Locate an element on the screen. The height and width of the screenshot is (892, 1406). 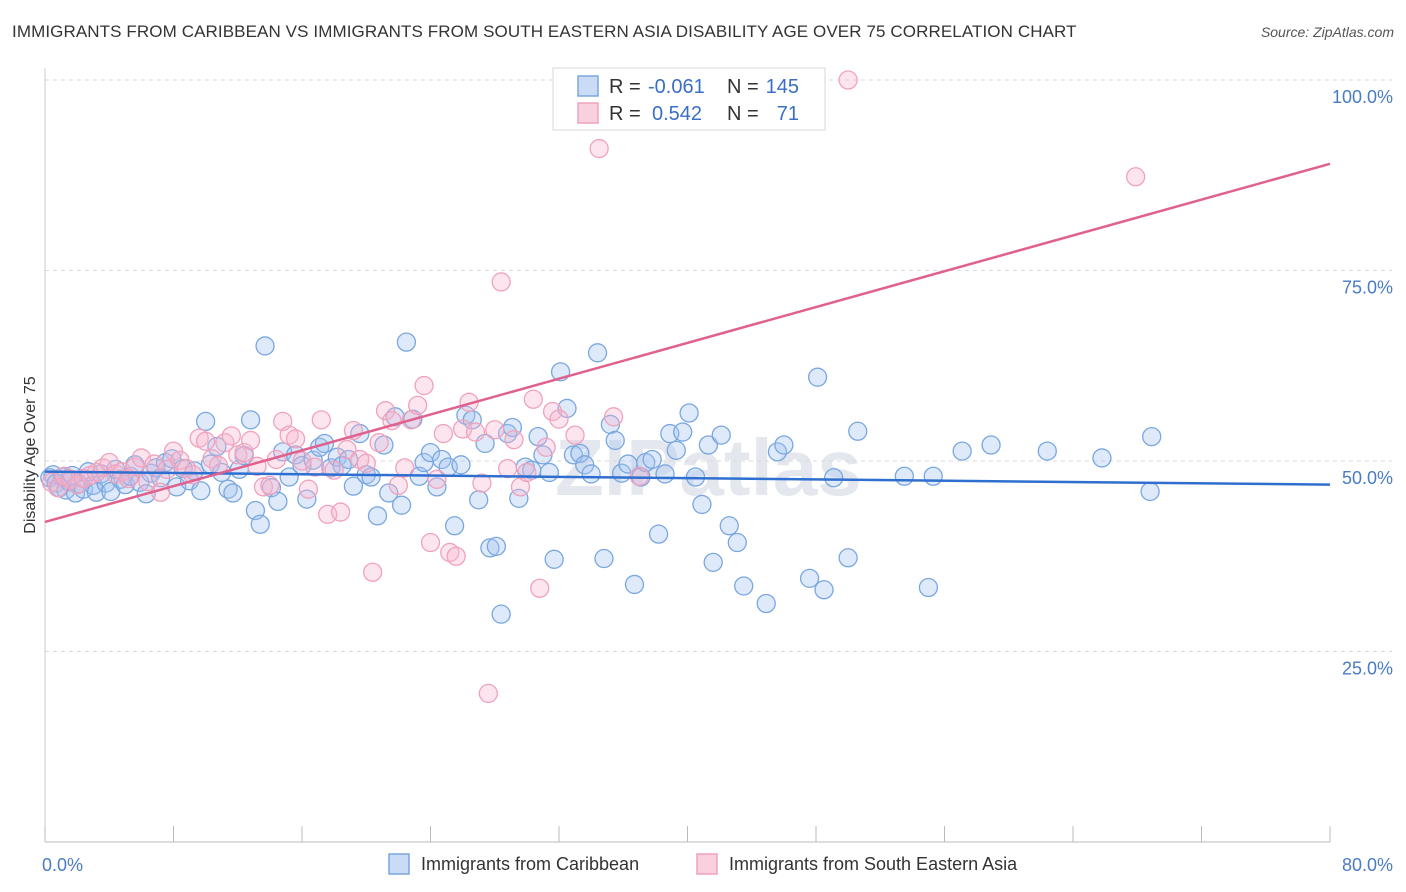
x-tick-label-max: 80.0% is located at coordinates (1367, 865).